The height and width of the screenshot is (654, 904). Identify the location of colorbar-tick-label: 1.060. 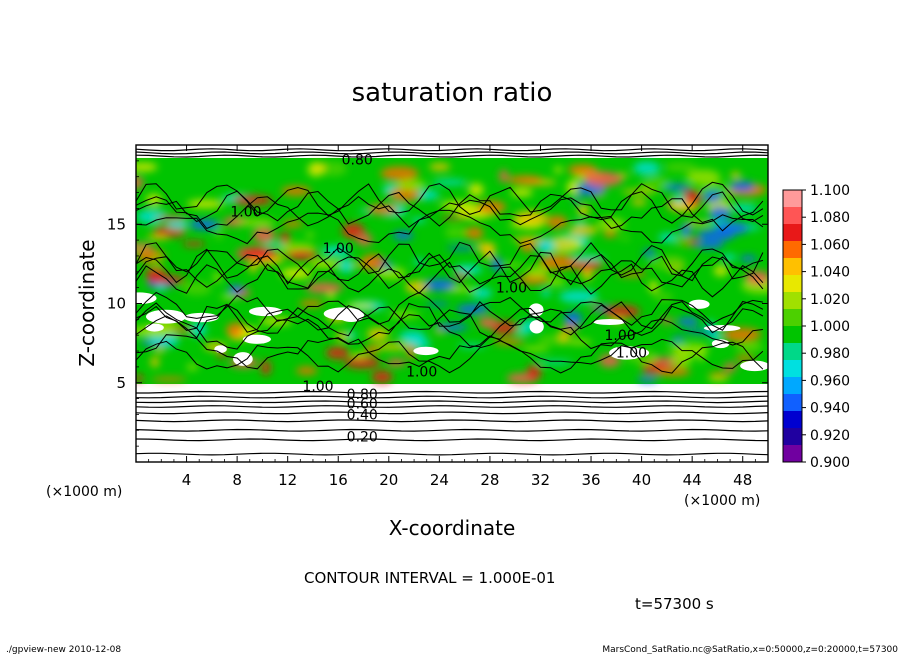
(830, 245).